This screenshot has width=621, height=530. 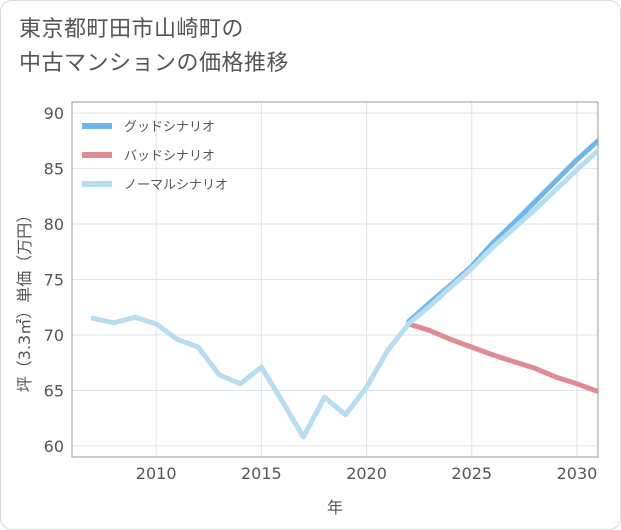 What do you see at coordinates (54, 280) in the screenshot?
I see `y-tick-label: 75` at bounding box center [54, 280].